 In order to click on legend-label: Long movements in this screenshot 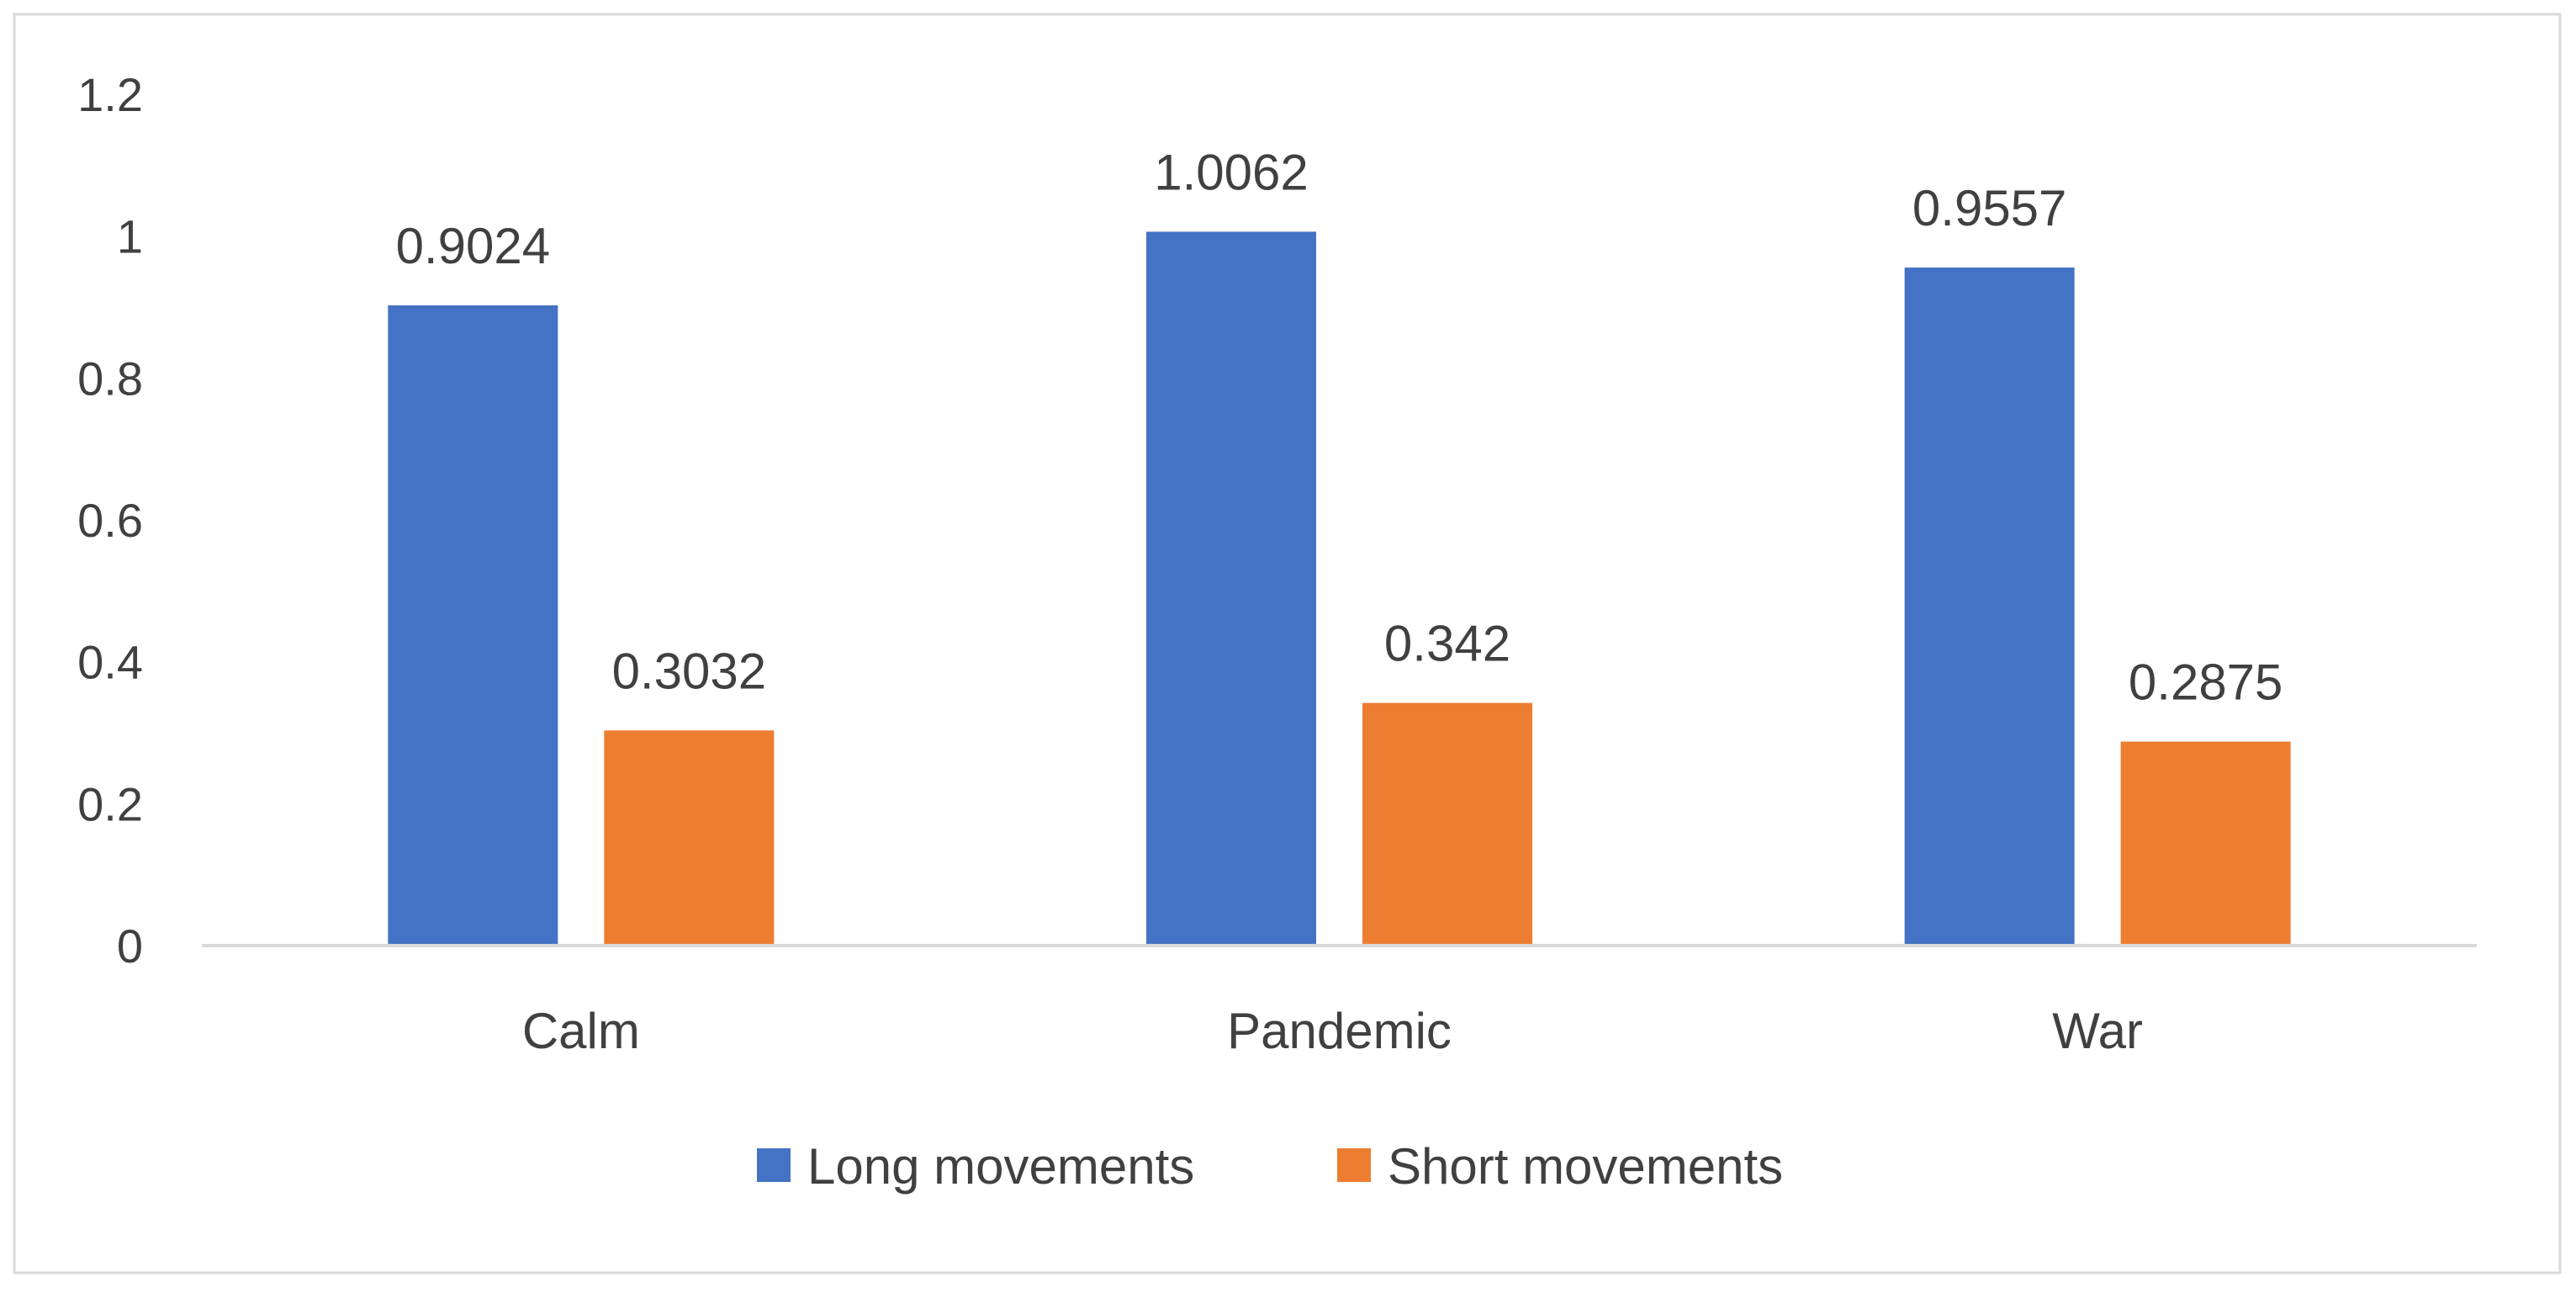, I will do `click(1000, 1166)`.